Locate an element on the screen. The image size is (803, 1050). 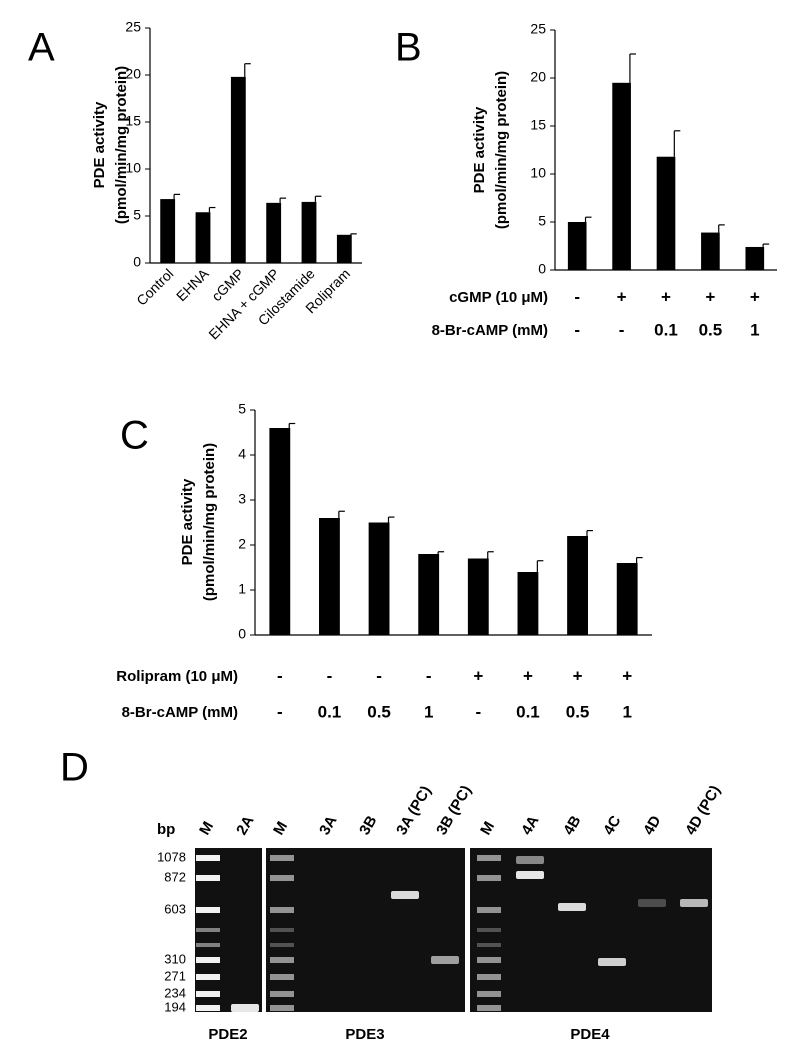
size-label: 310 is located at coordinates (175, 958).